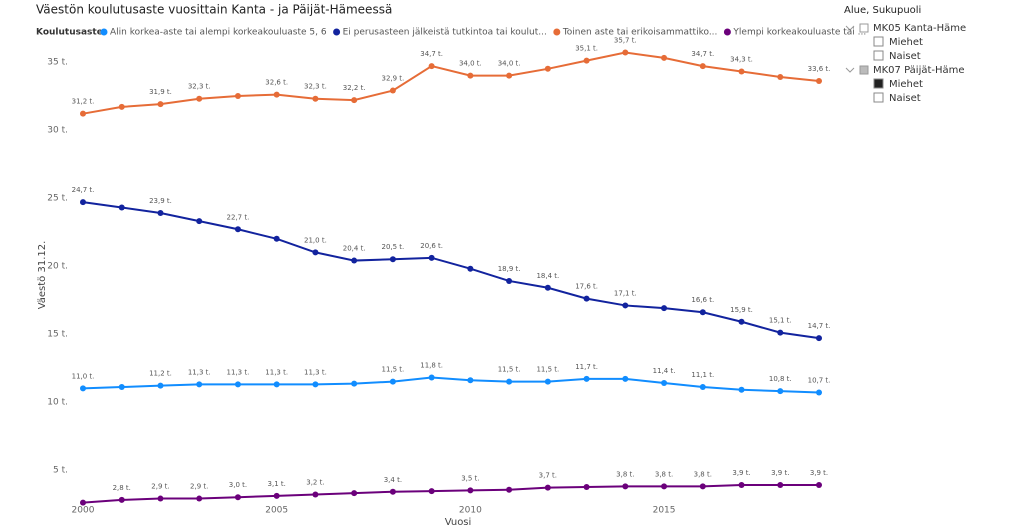 The width and height of the screenshot is (1024, 532). I want to click on data-label: 31,9 t., so click(160, 92).